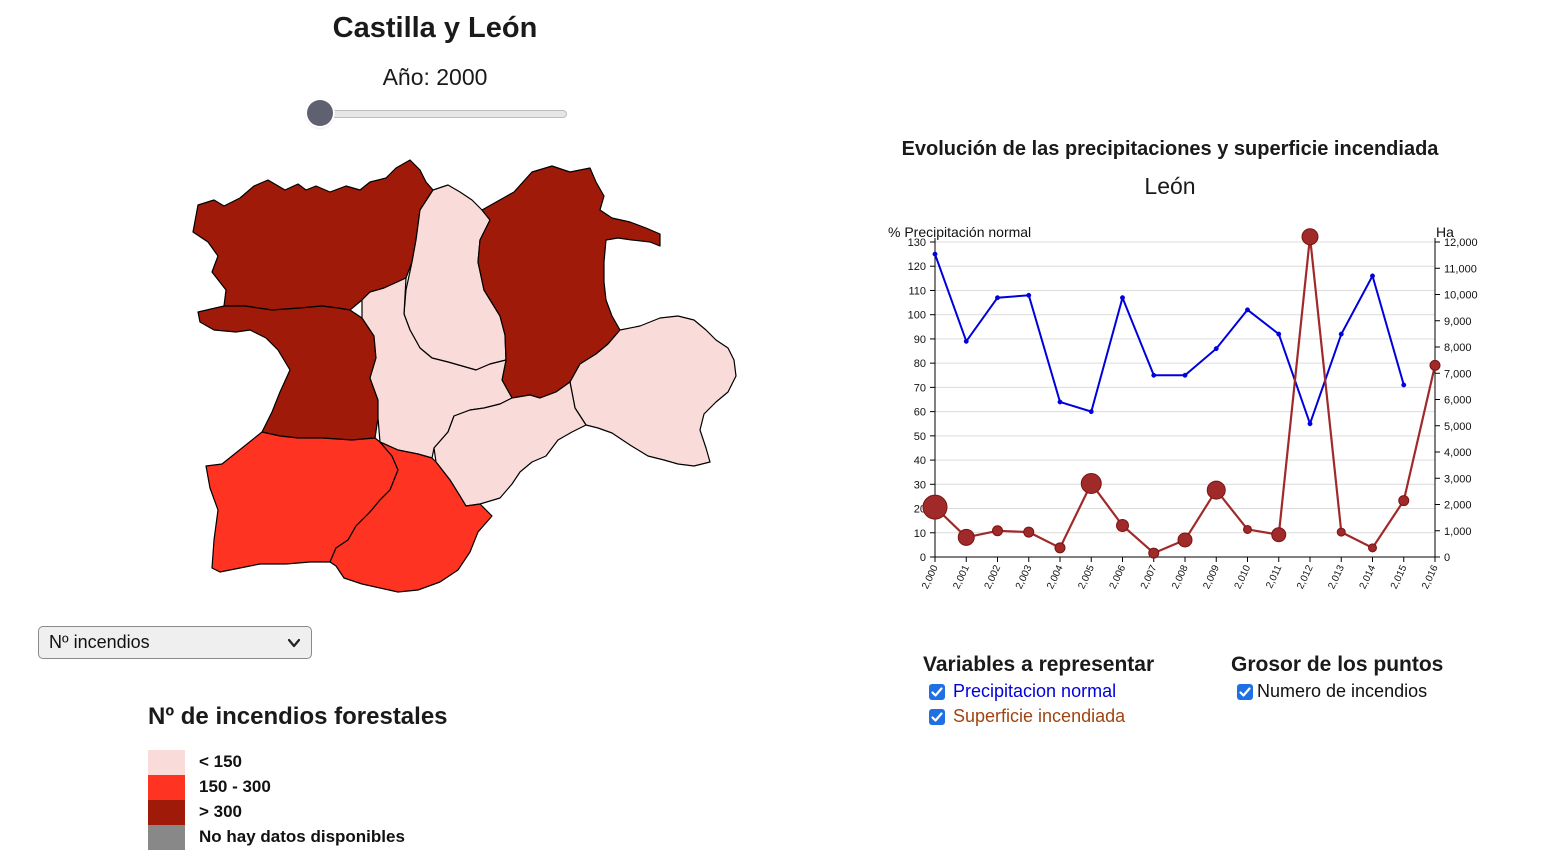  Describe the element at coordinates (302, 836) in the screenshot. I see `legend-label: No hay datos disponibles` at that location.